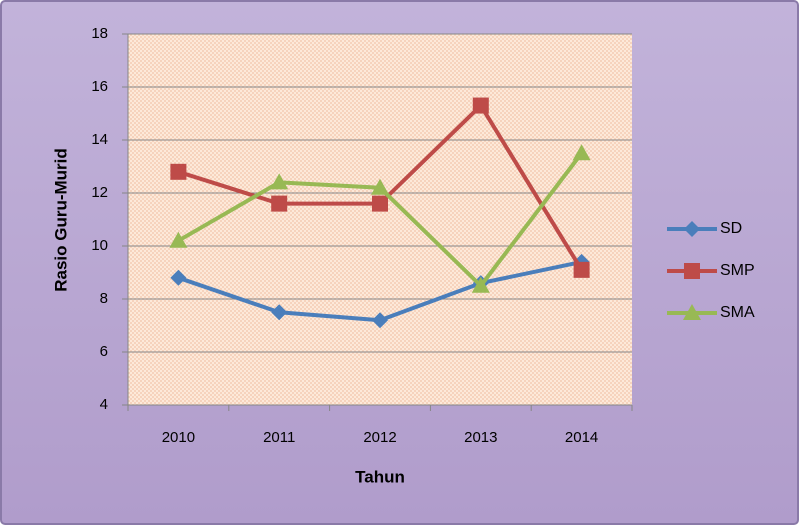 This screenshot has width=801, height=527. What do you see at coordinates (99, 245) in the screenshot?
I see `y-tick-label: 10` at bounding box center [99, 245].